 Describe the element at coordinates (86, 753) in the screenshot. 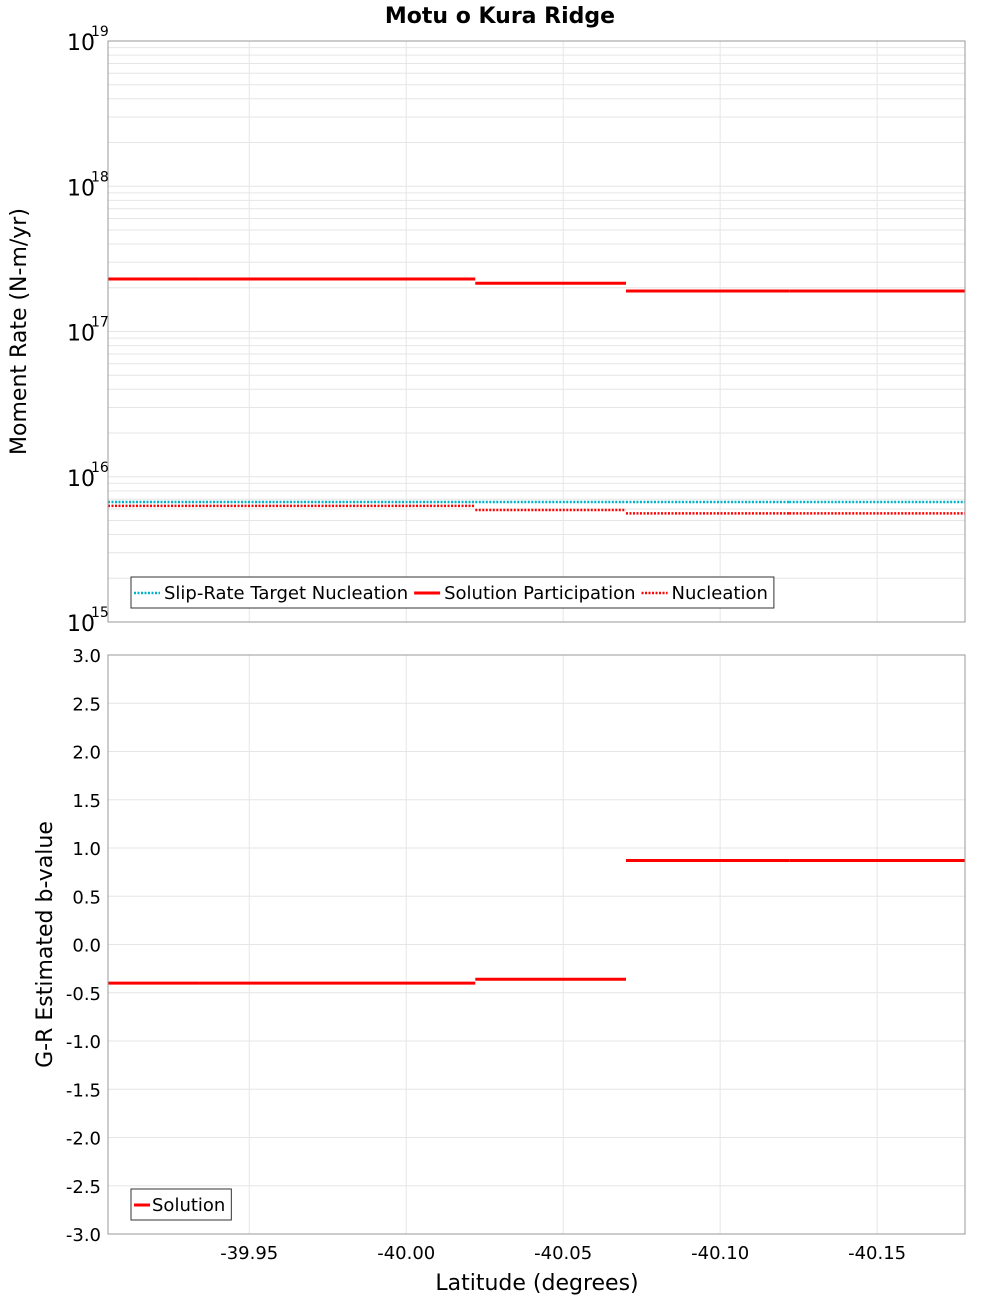

I see `y-tick-label: 2.0` at that location.